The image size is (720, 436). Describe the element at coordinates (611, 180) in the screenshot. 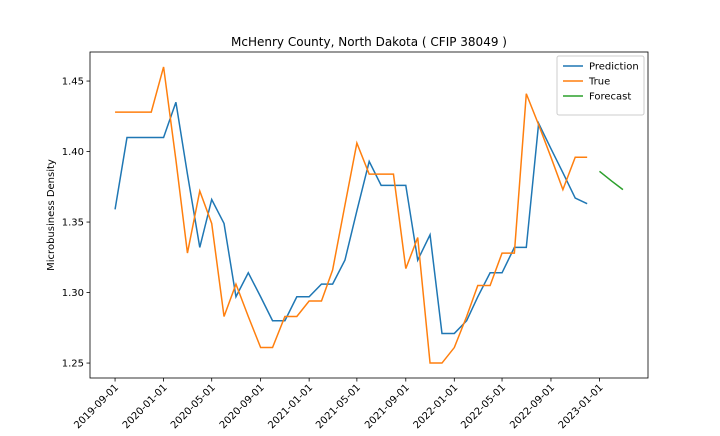

I see `series-line` at that location.